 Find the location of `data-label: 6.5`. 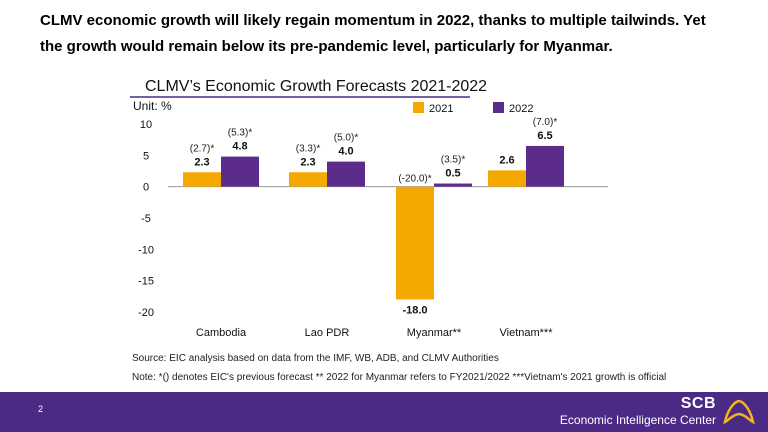

data-label: 6.5 is located at coordinates (544, 136).